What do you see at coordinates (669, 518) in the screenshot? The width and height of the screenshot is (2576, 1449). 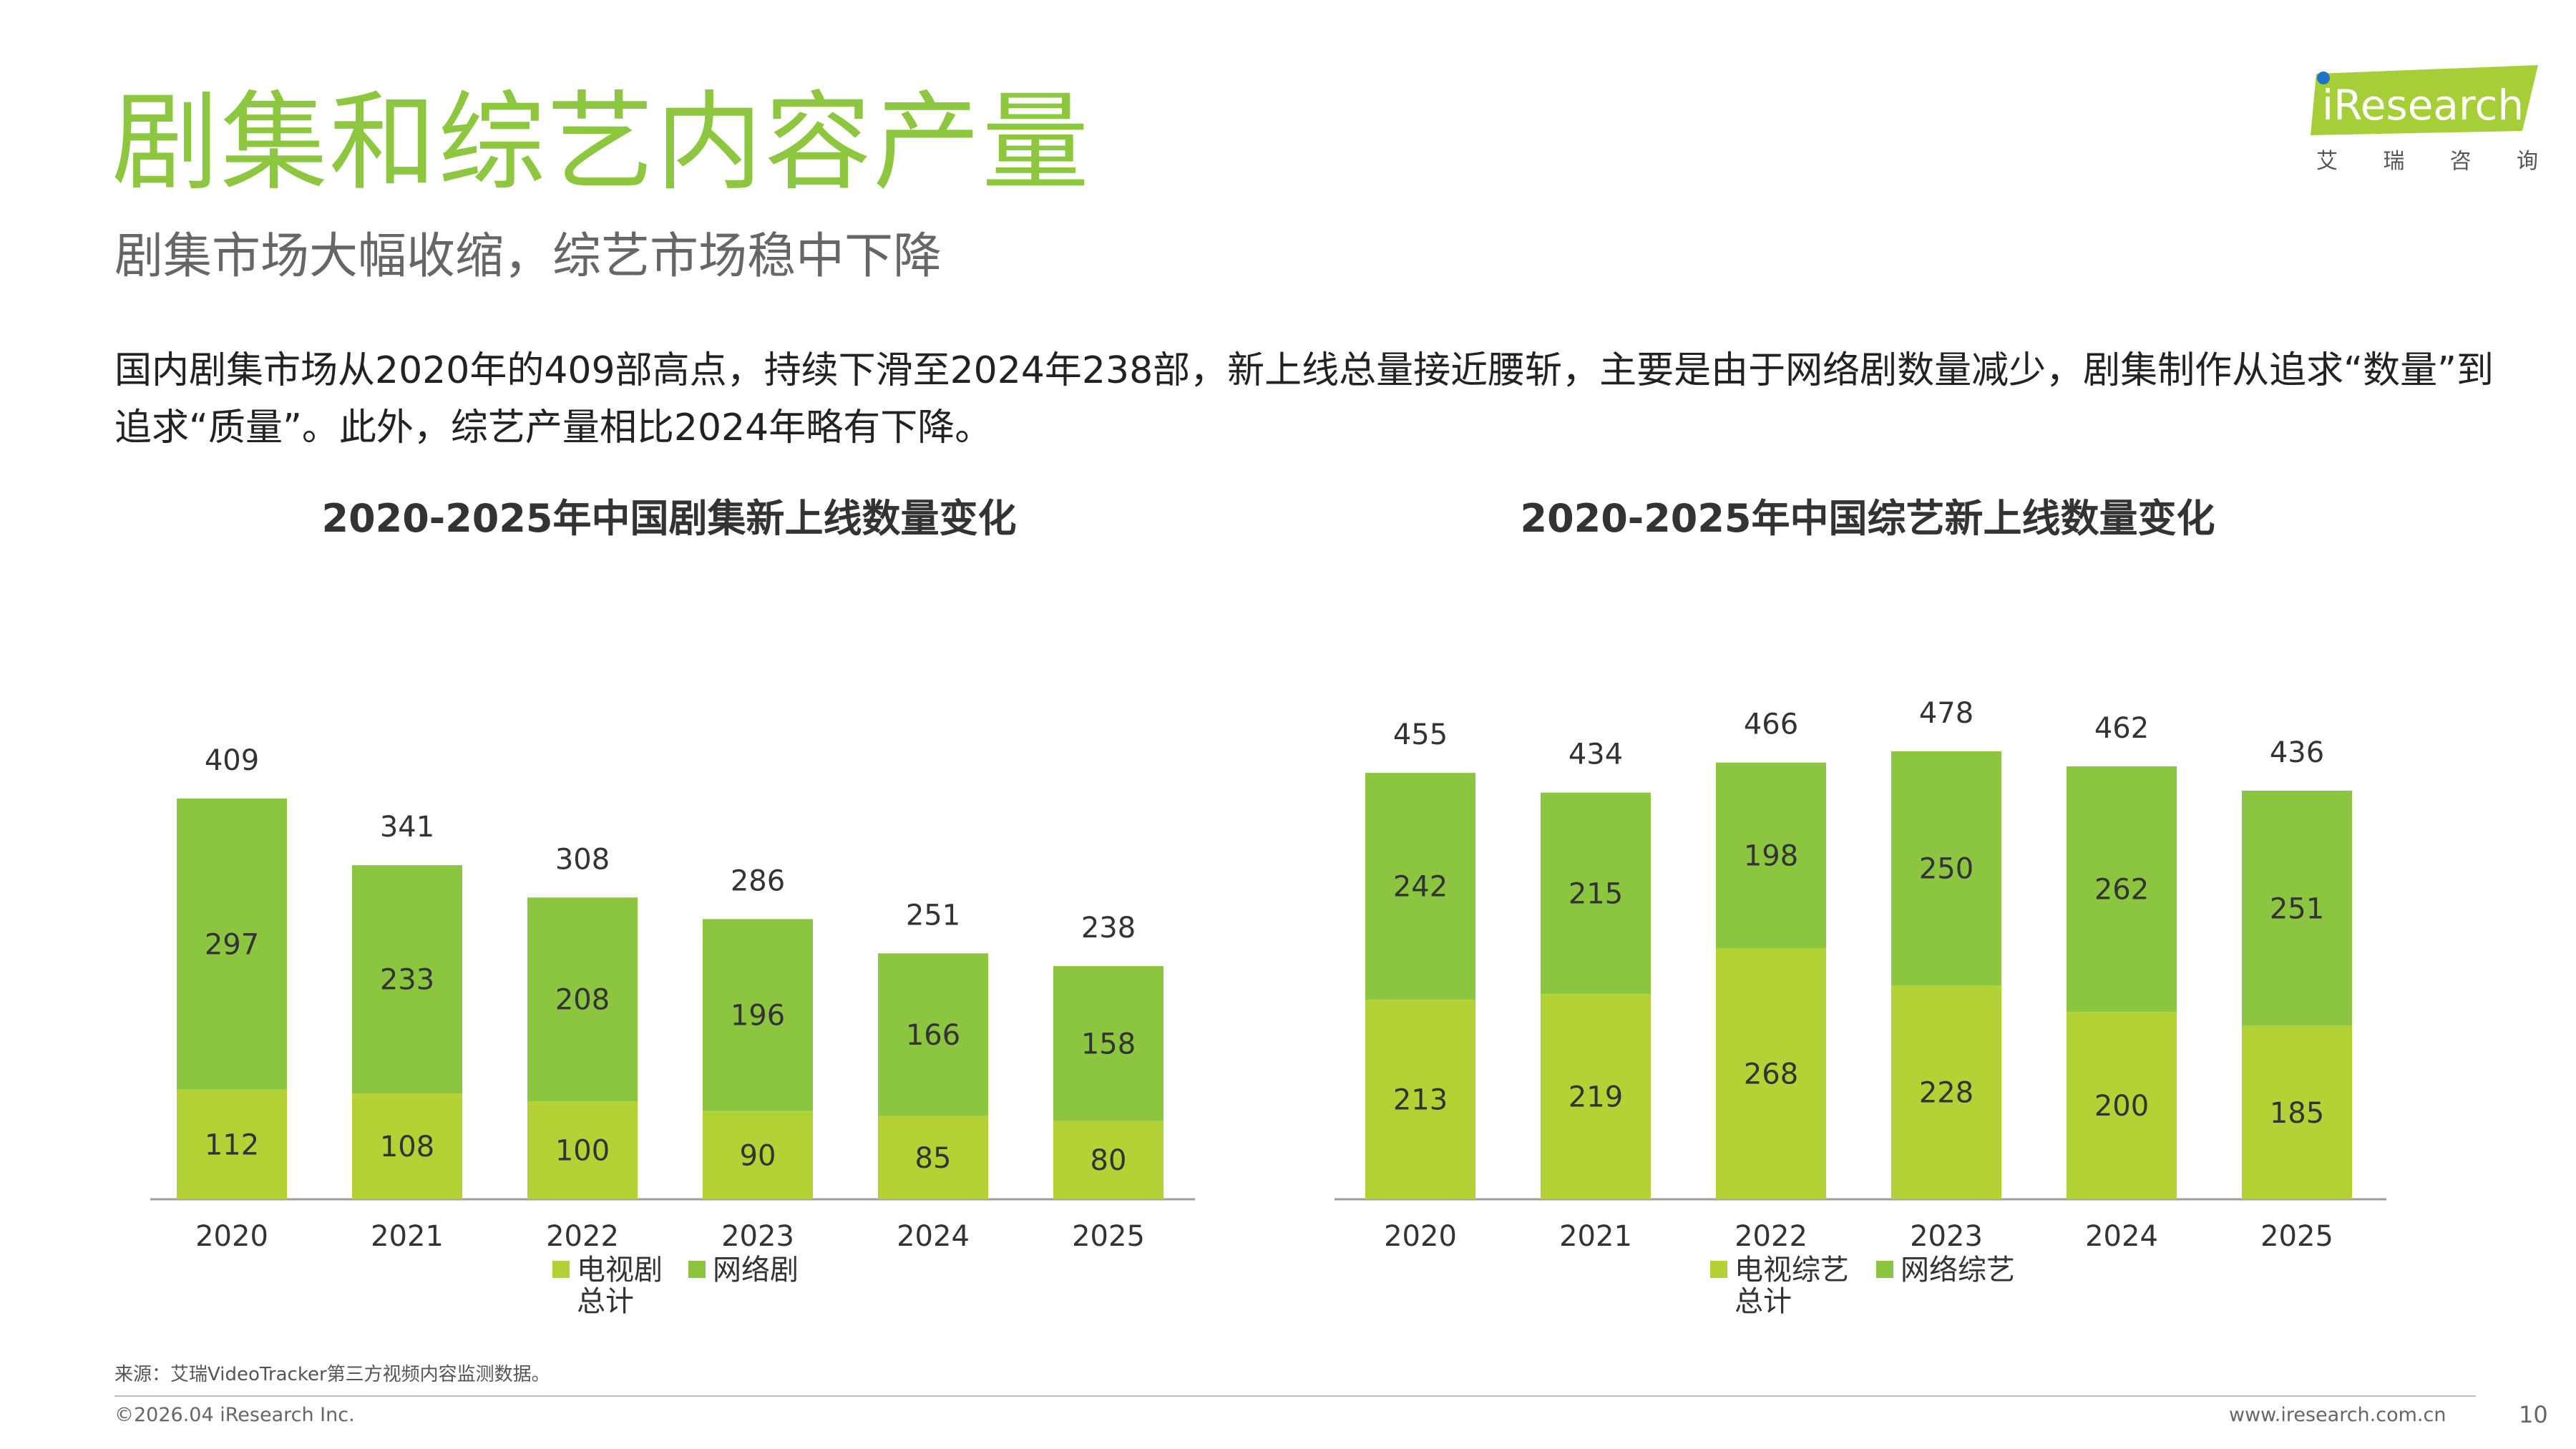 I see `chart-title-drama: 2020-2025年中国剧集新上线数量变化` at bounding box center [669, 518].